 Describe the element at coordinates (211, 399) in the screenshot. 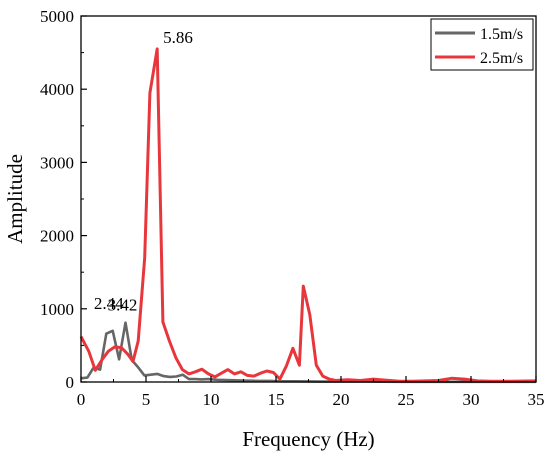

I see `x-tick-label: 10` at that location.